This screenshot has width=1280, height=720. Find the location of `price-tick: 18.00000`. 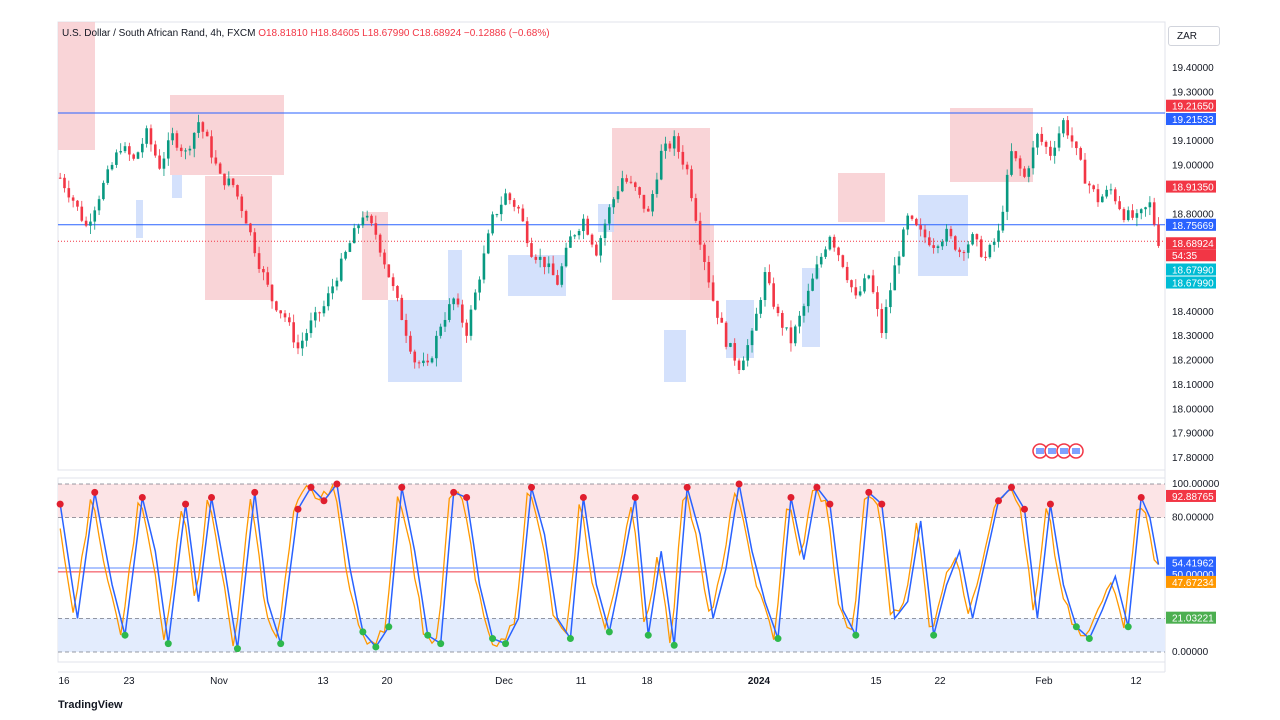

price-tick: 18.00000 is located at coordinates (1193, 409).